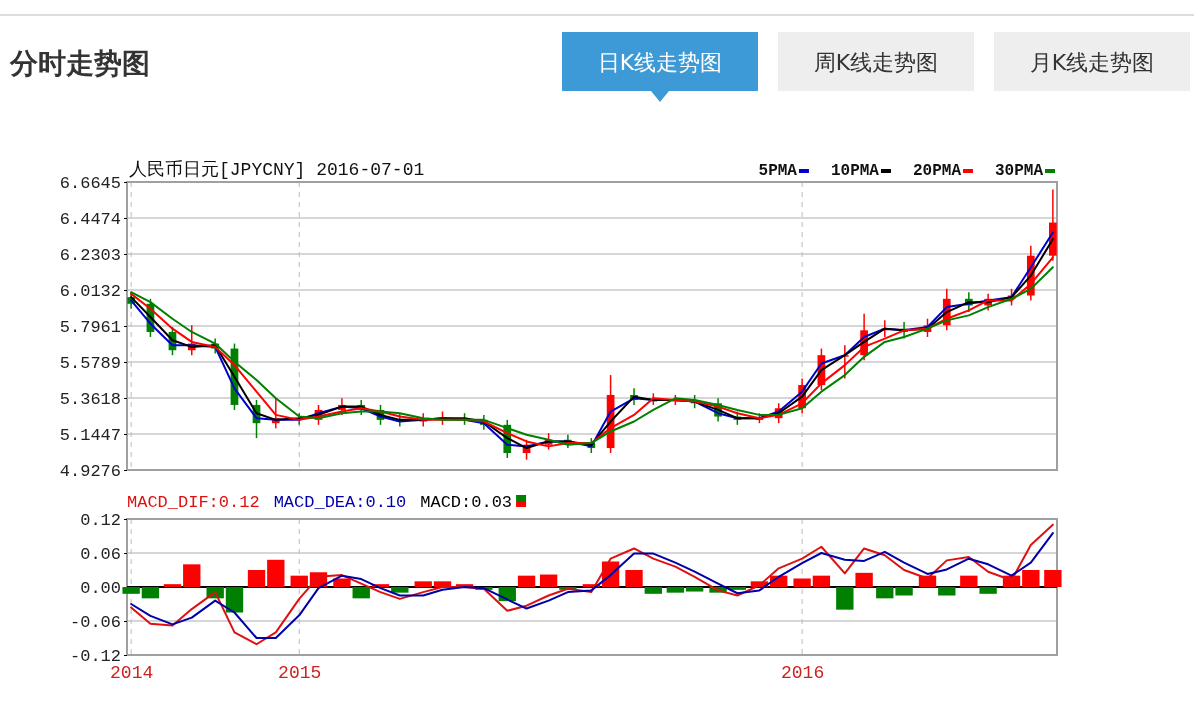 The height and width of the screenshot is (719, 1194). I want to click on tab-button: 月K线走势图, so click(1092, 61).